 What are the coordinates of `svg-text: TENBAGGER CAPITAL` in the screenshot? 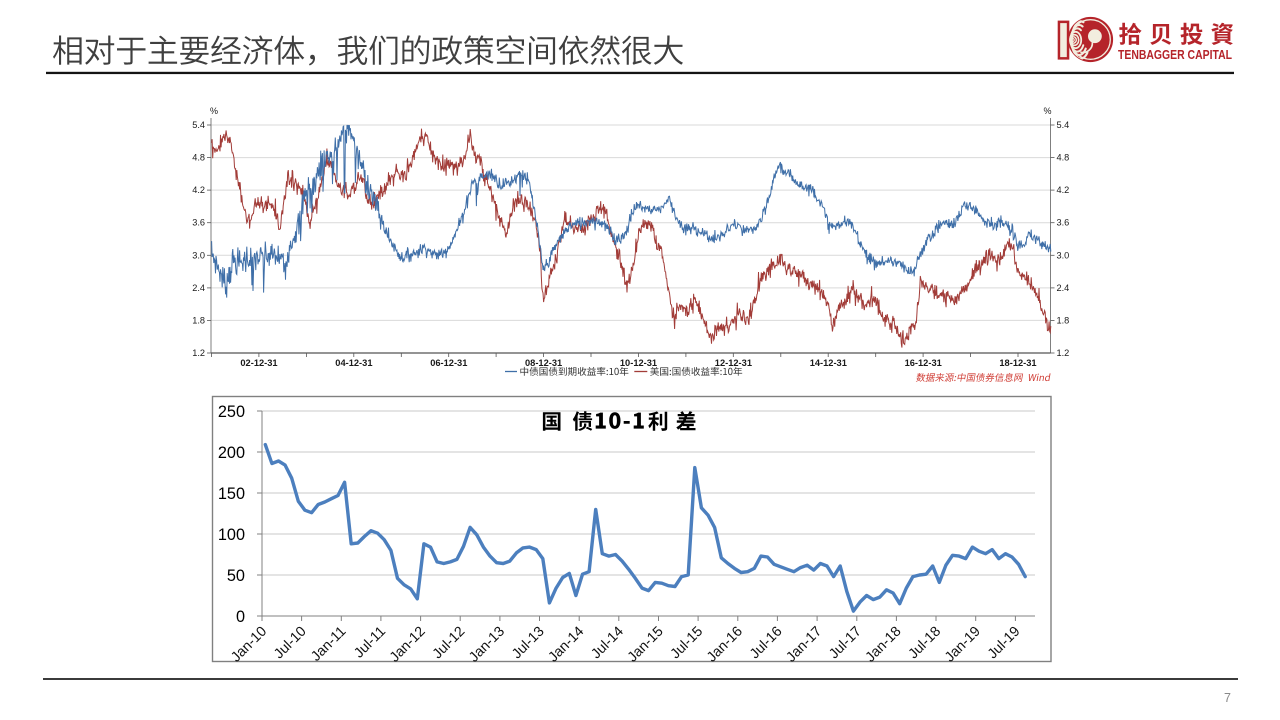 It's located at (1175, 55).